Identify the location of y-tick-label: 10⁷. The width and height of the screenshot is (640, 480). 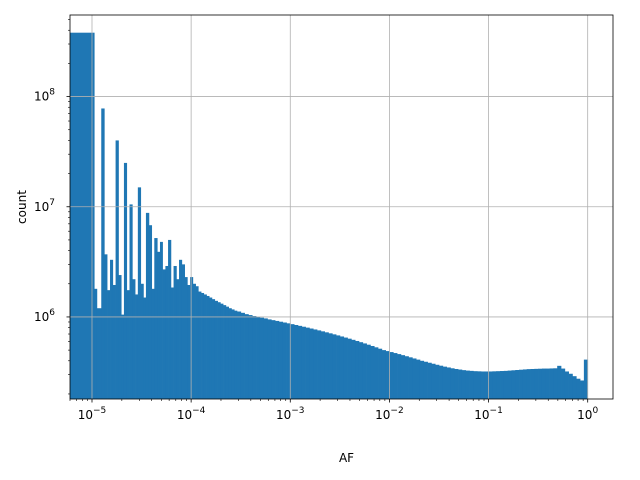
(44, 206).